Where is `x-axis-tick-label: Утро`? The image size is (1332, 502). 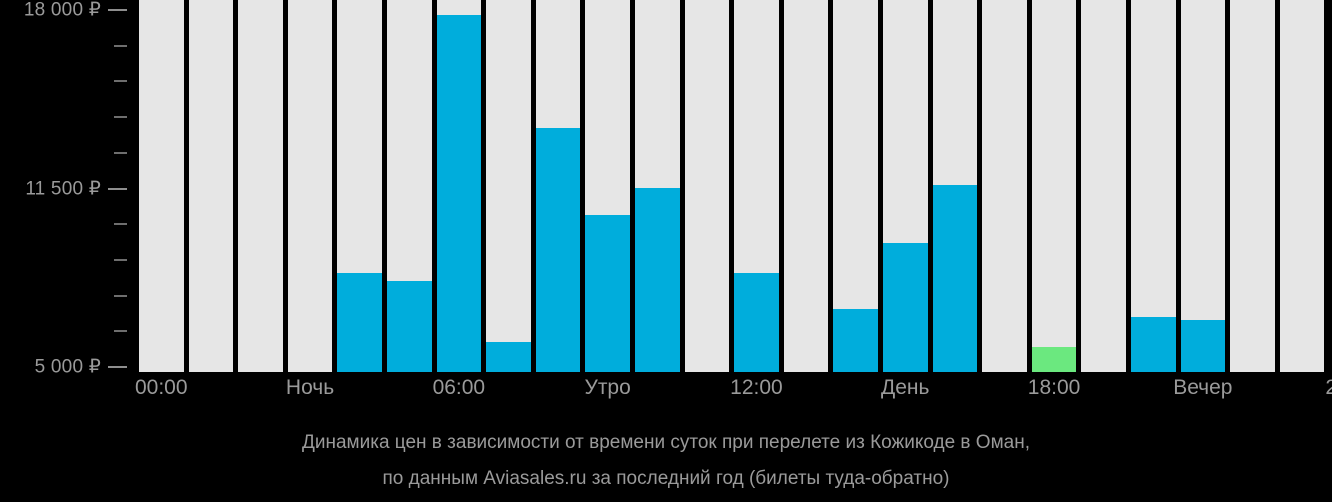
x-axis-tick-label: Утро is located at coordinates (607, 387).